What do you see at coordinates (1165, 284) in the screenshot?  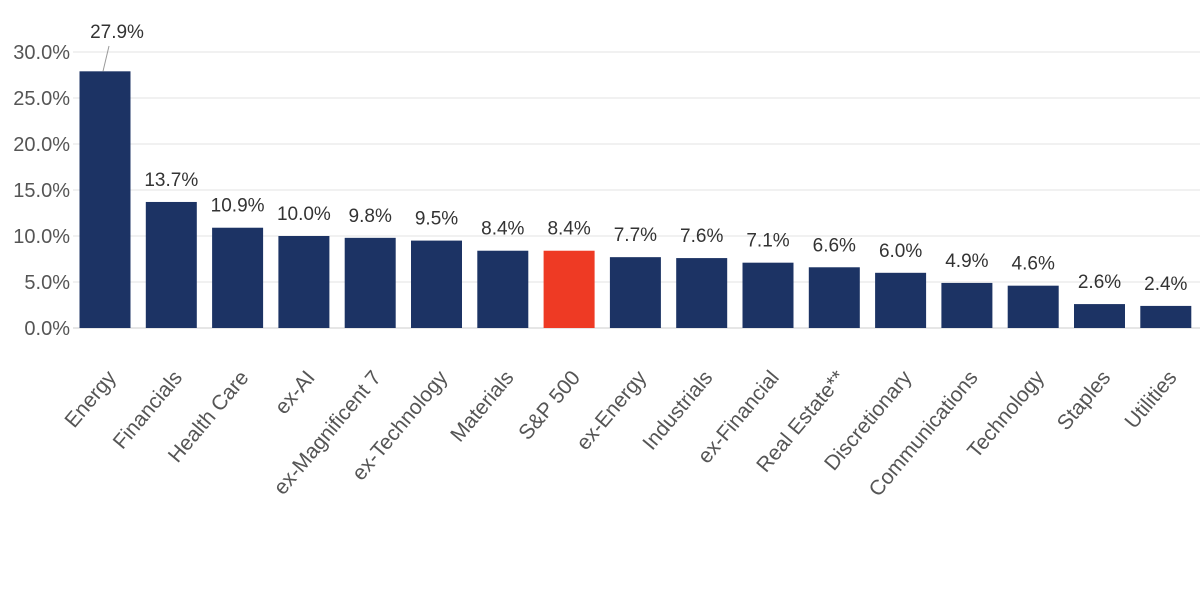 I see `data-label: 2.4%` at bounding box center [1165, 284].